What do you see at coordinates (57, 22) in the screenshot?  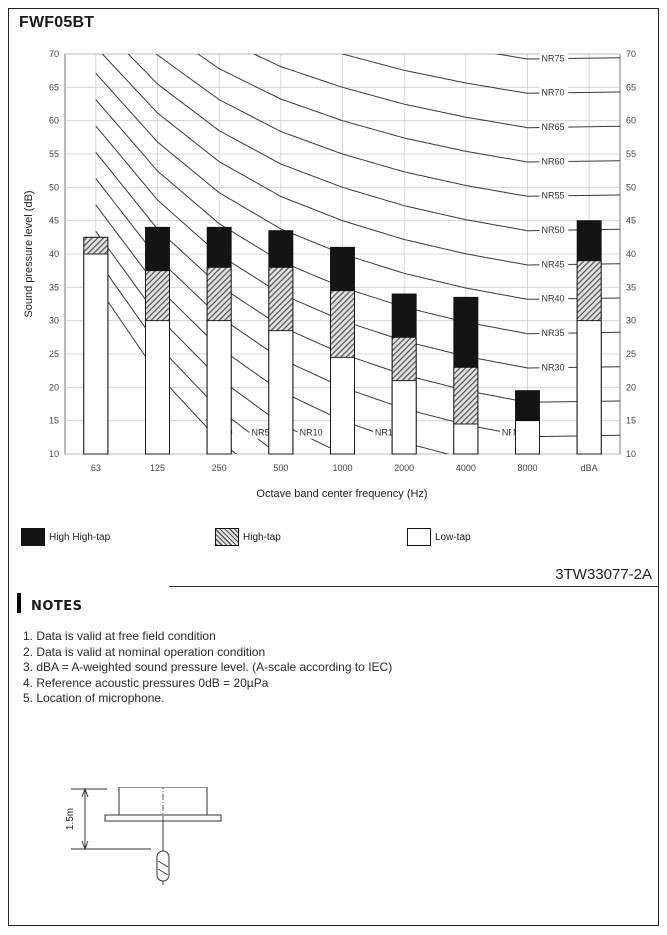 I see `model-title: FWF05BT` at bounding box center [57, 22].